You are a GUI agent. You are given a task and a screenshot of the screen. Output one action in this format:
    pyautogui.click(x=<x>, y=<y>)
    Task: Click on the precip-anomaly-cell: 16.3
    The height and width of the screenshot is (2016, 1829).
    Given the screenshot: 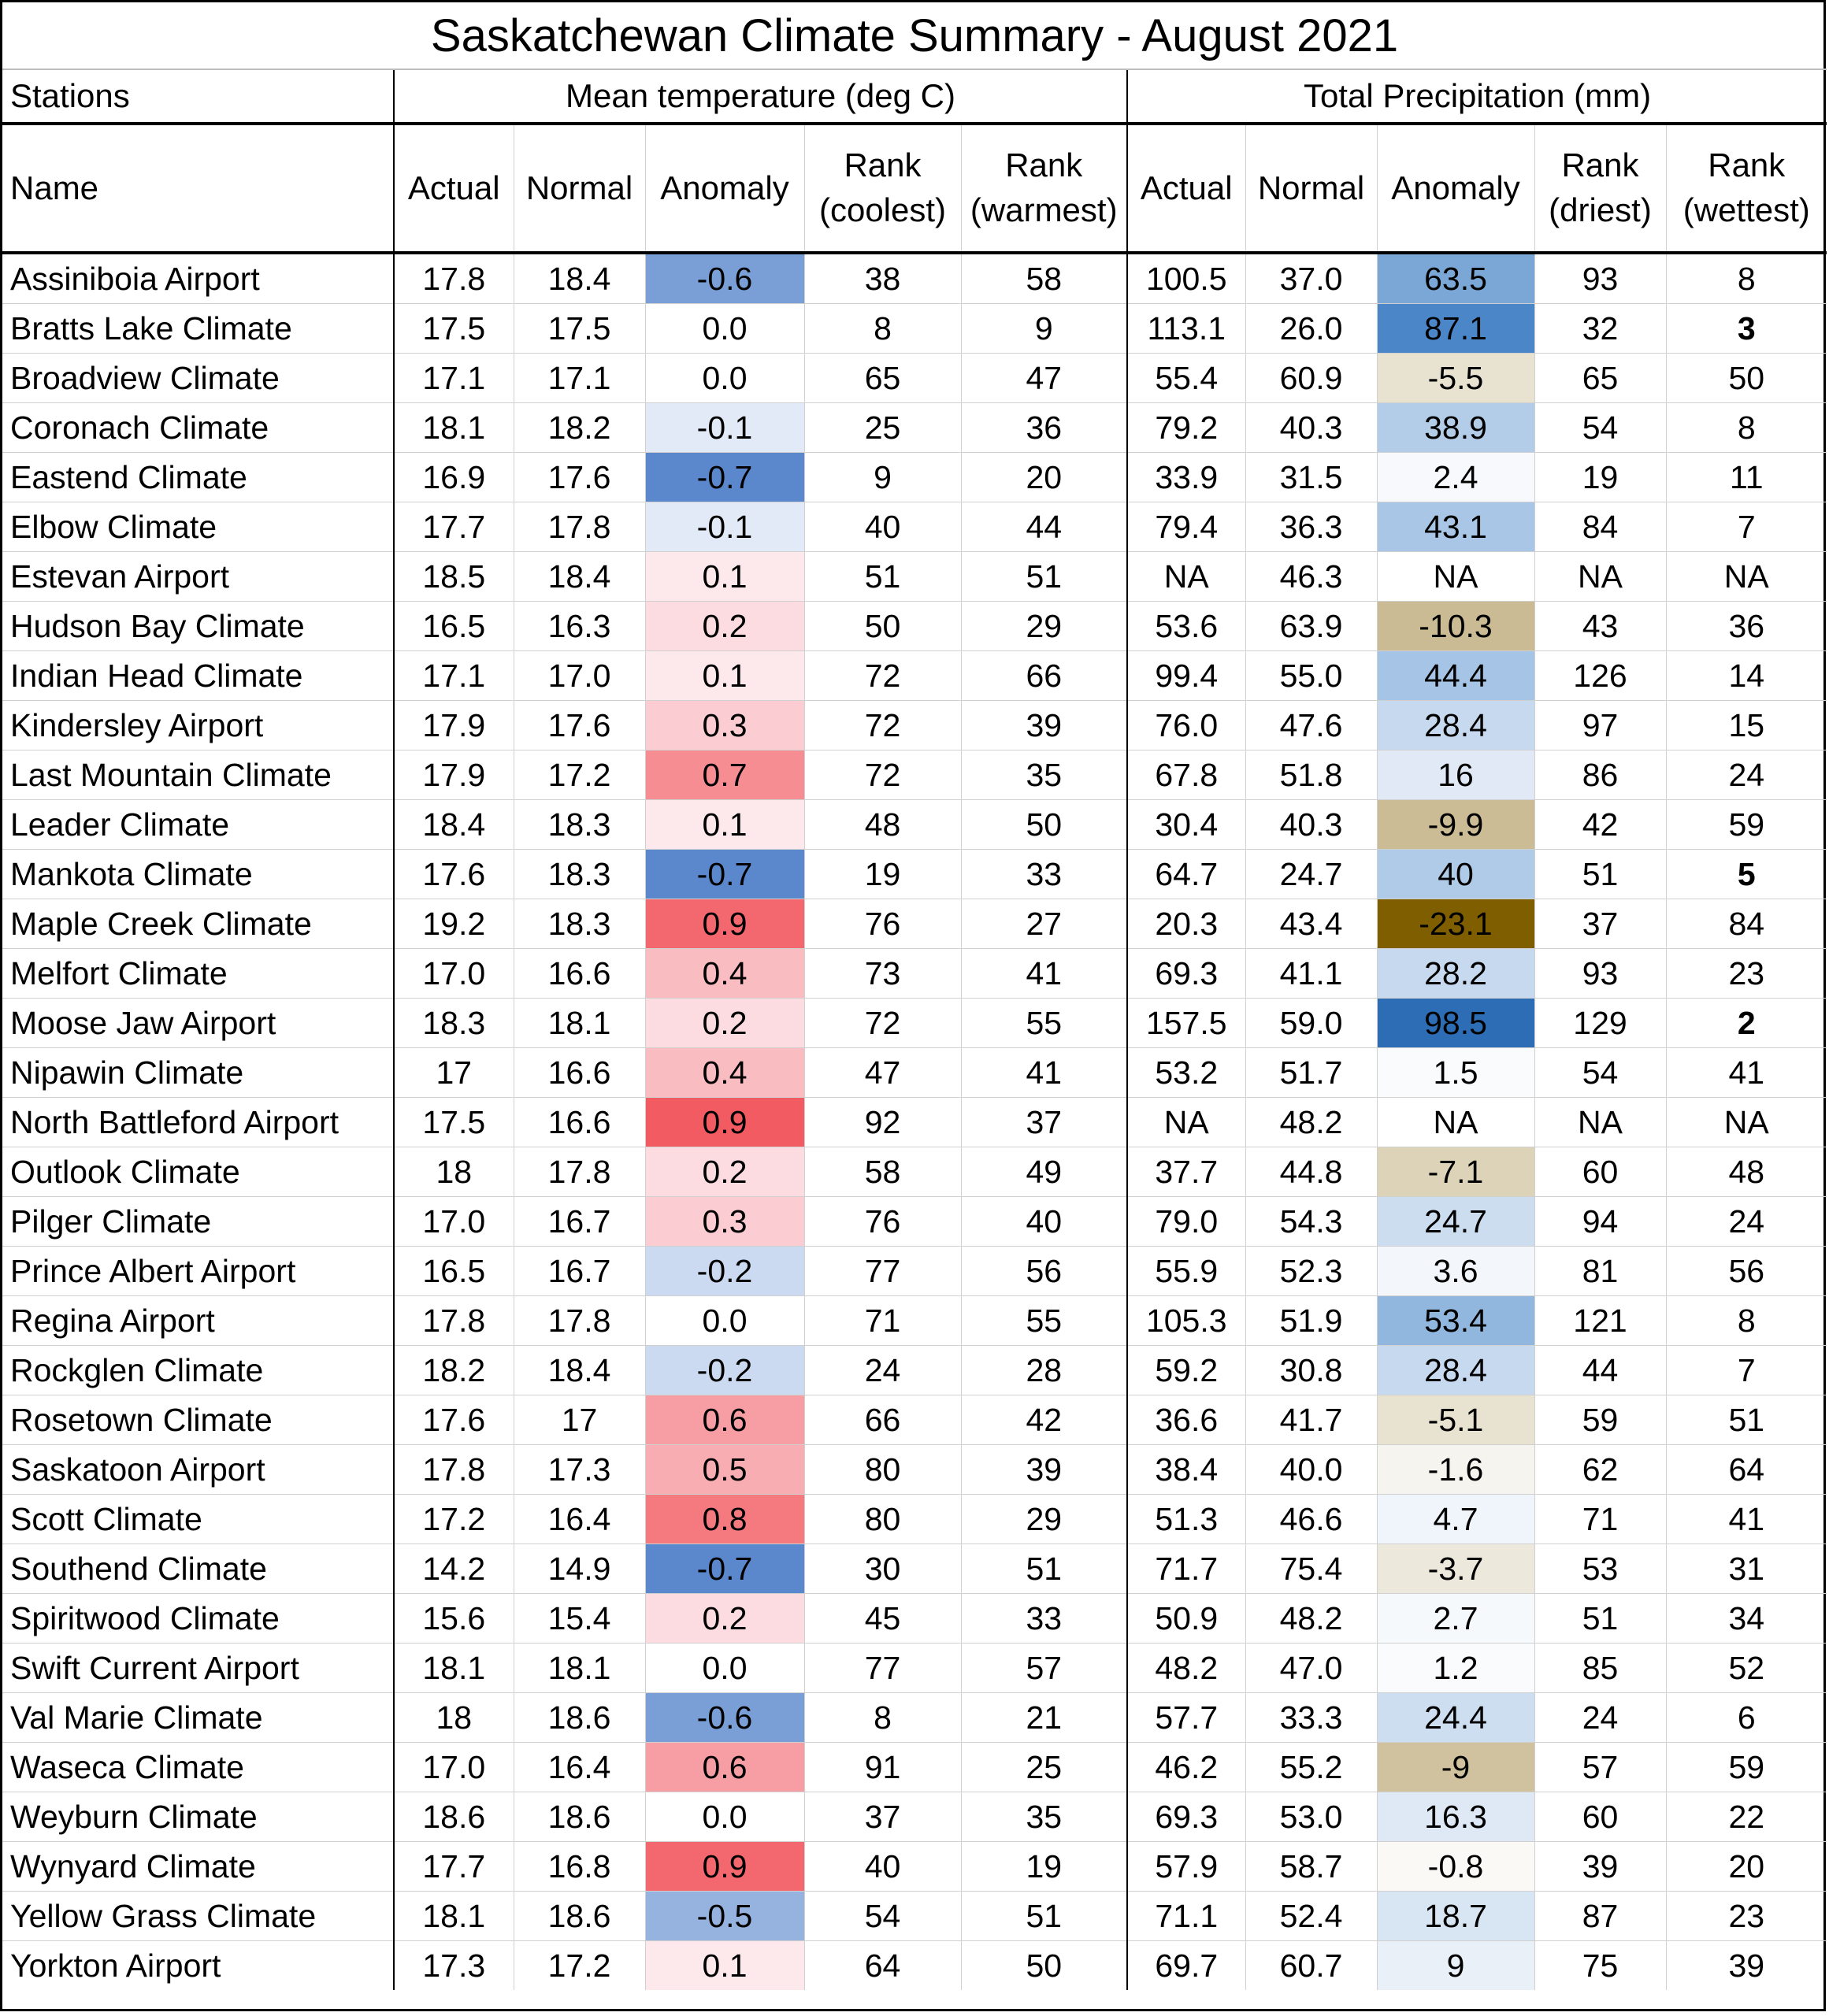 What is the action you would take?
    pyautogui.click(x=1456, y=1817)
    